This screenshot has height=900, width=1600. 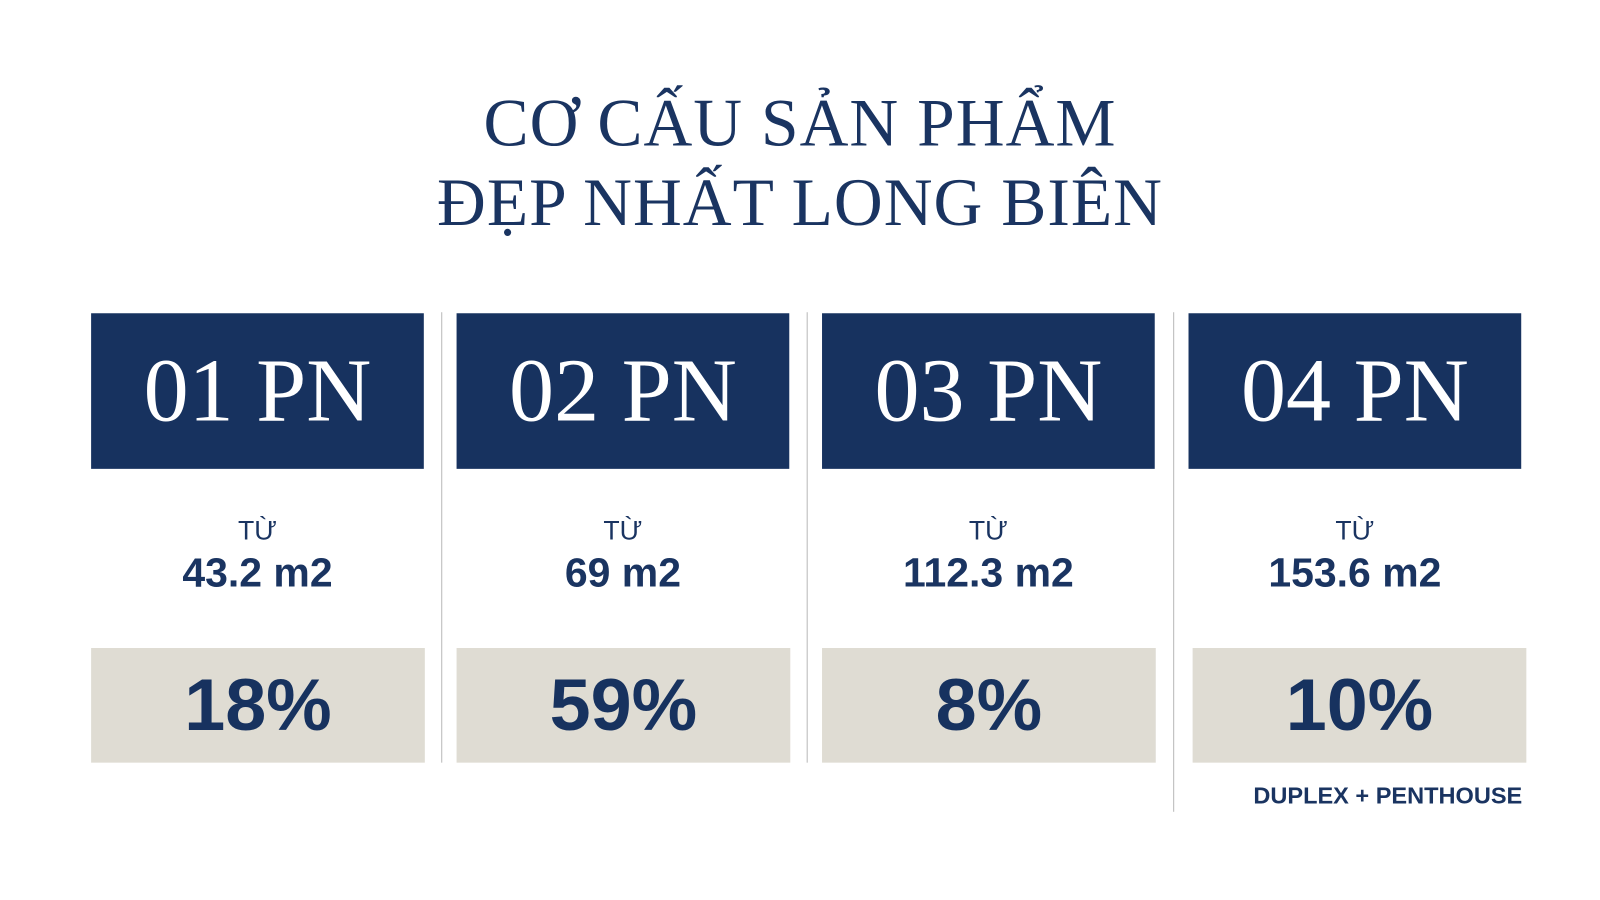 I want to click on card-header: 01 PN, so click(x=257, y=391).